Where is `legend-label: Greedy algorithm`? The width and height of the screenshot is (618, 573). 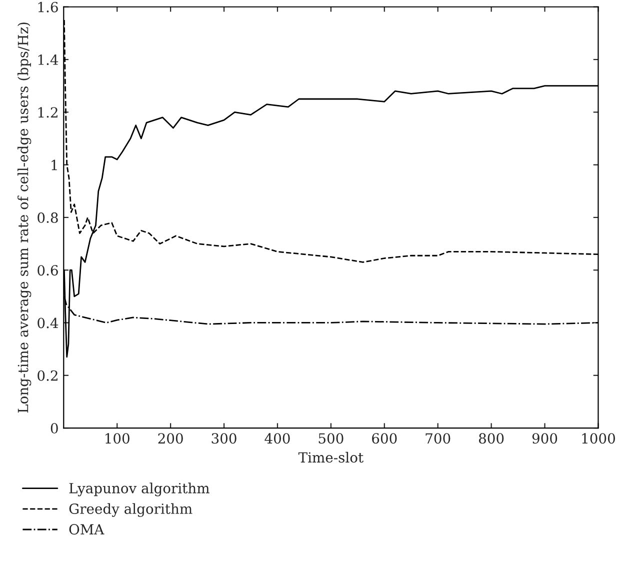
legend-label: Greedy algorithm is located at coordinates (130, 510).